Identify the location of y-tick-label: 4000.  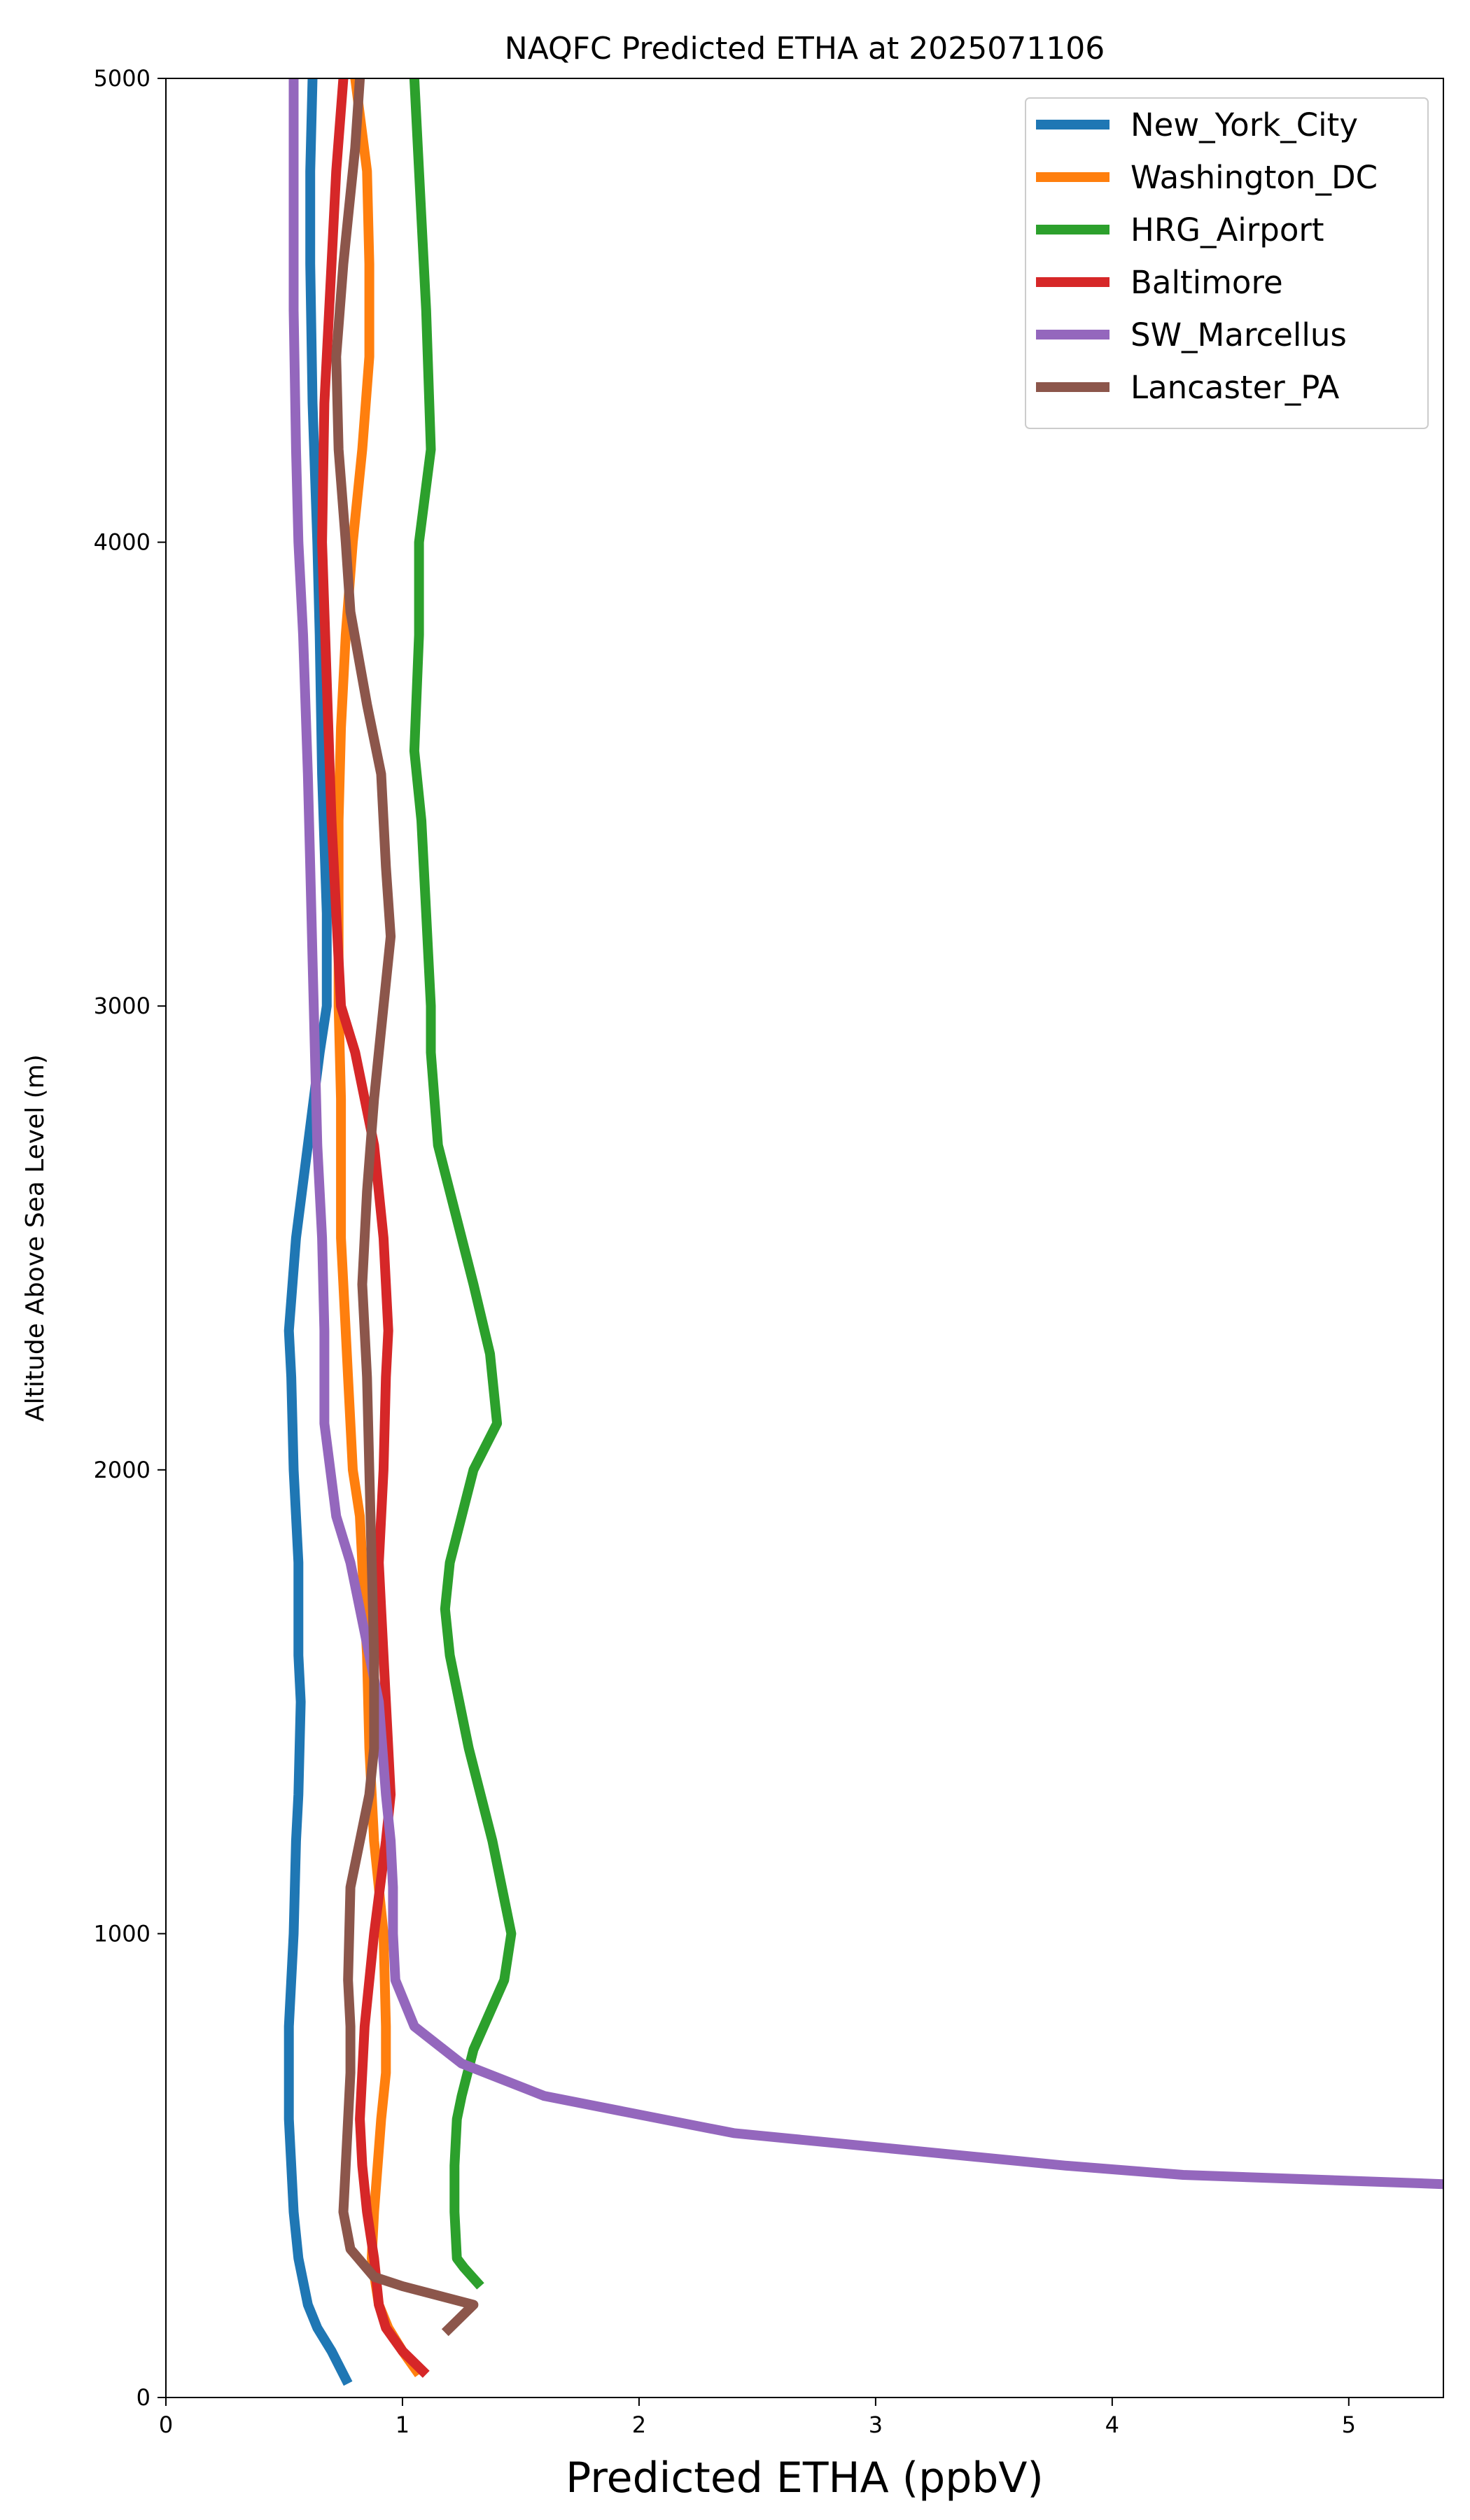
(122, 542).